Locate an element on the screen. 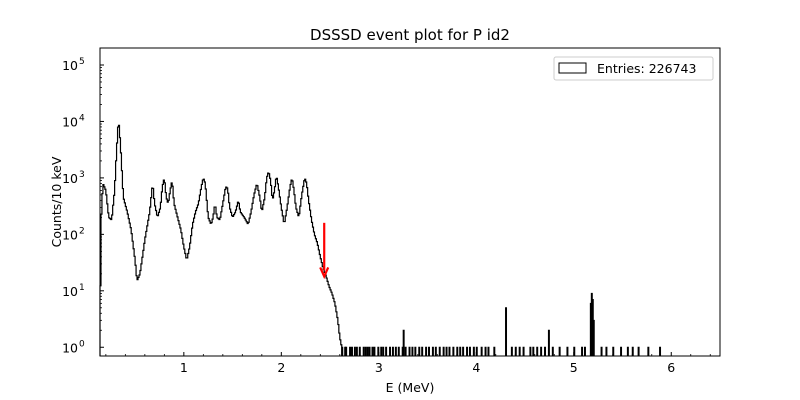 Image resolution: width=800 pixels, height=400 pixels. chart-title: DSSSD event plot for P id2 is located at coordinates (410, 35).